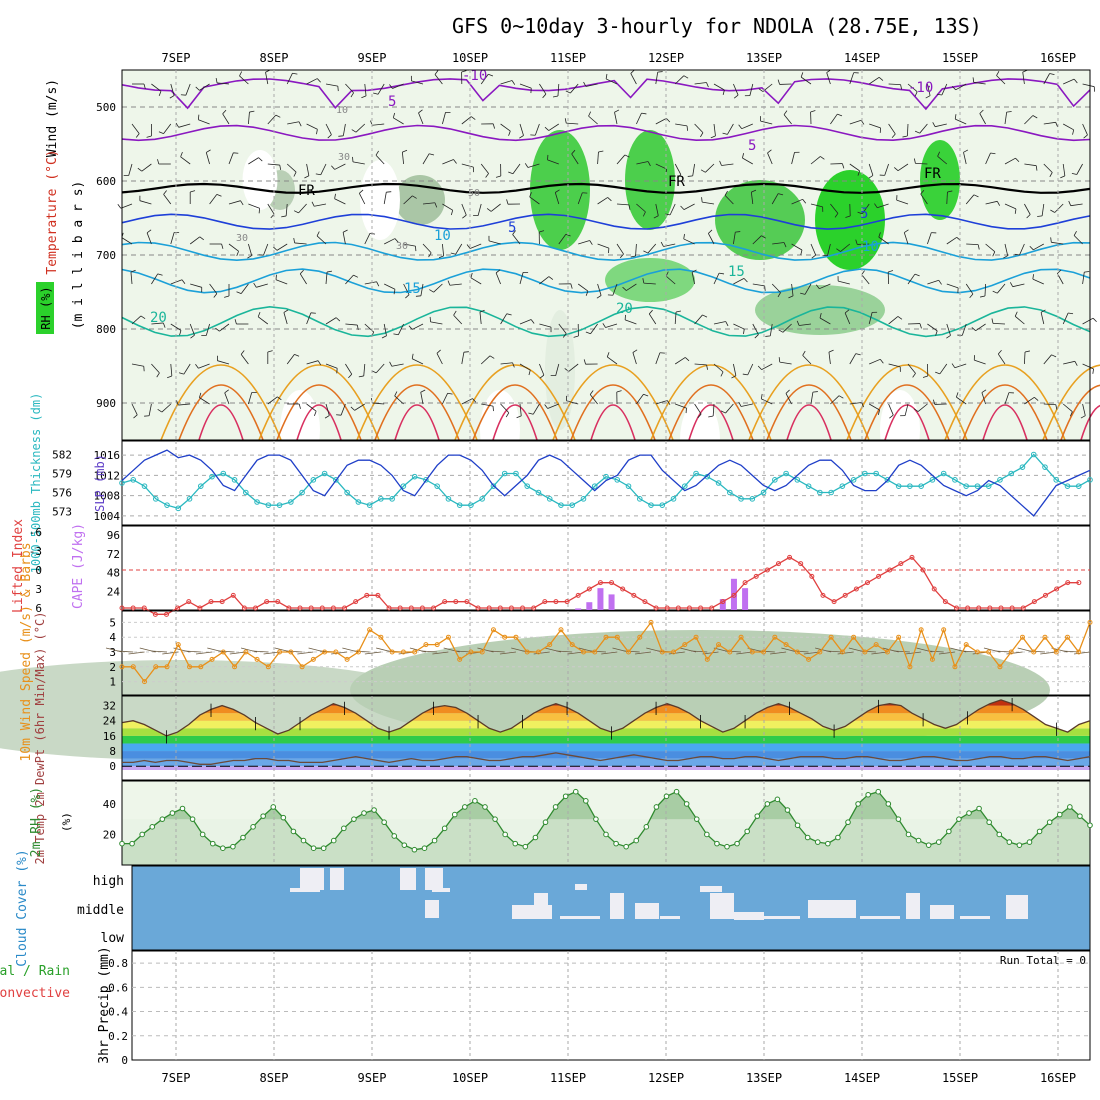  I want to click on top-date-label: 16SEP, so click(1058, 58).